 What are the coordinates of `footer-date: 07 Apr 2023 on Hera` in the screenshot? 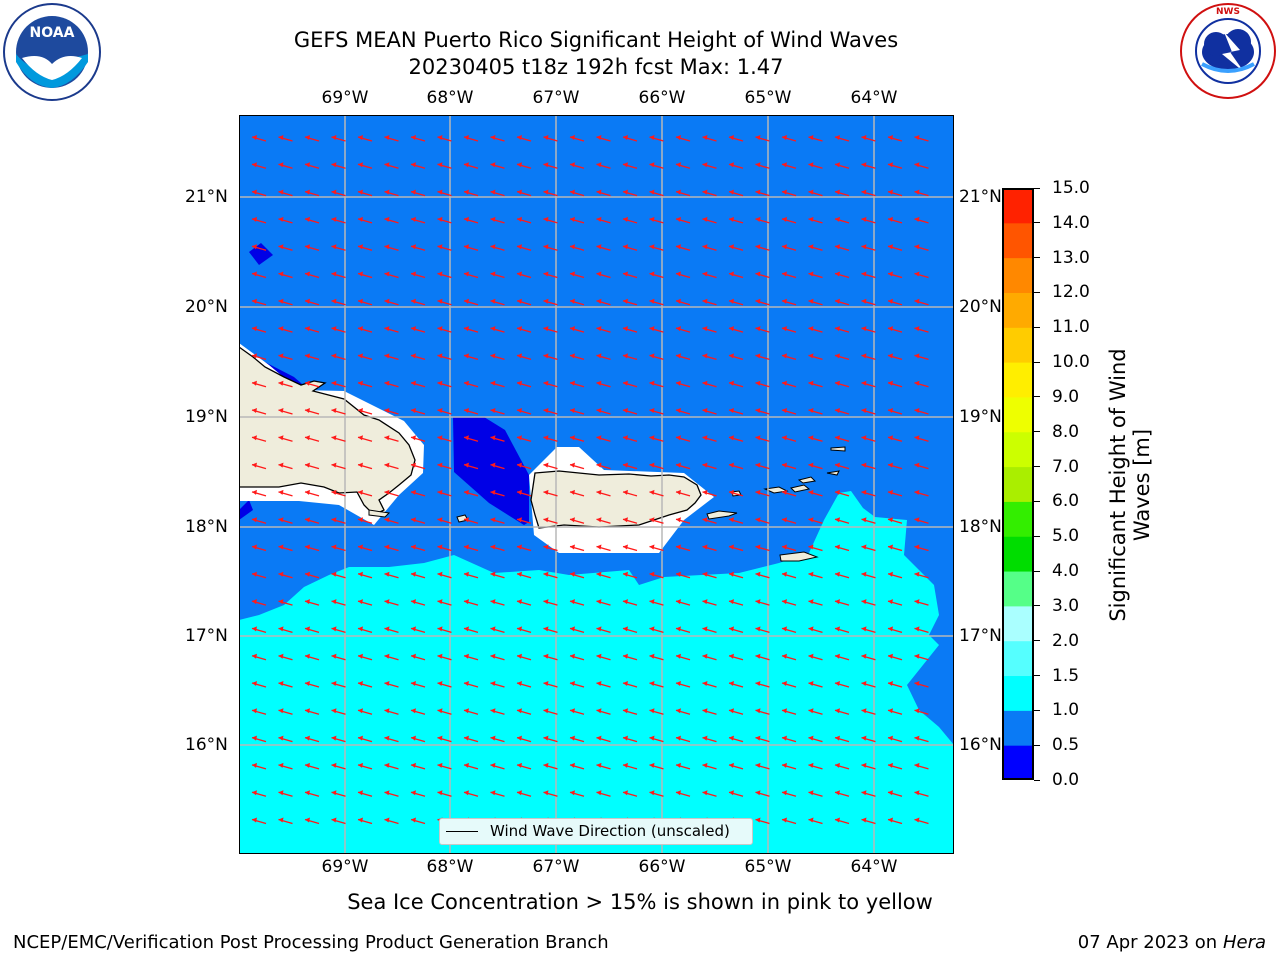 It's located at (1172, 942).